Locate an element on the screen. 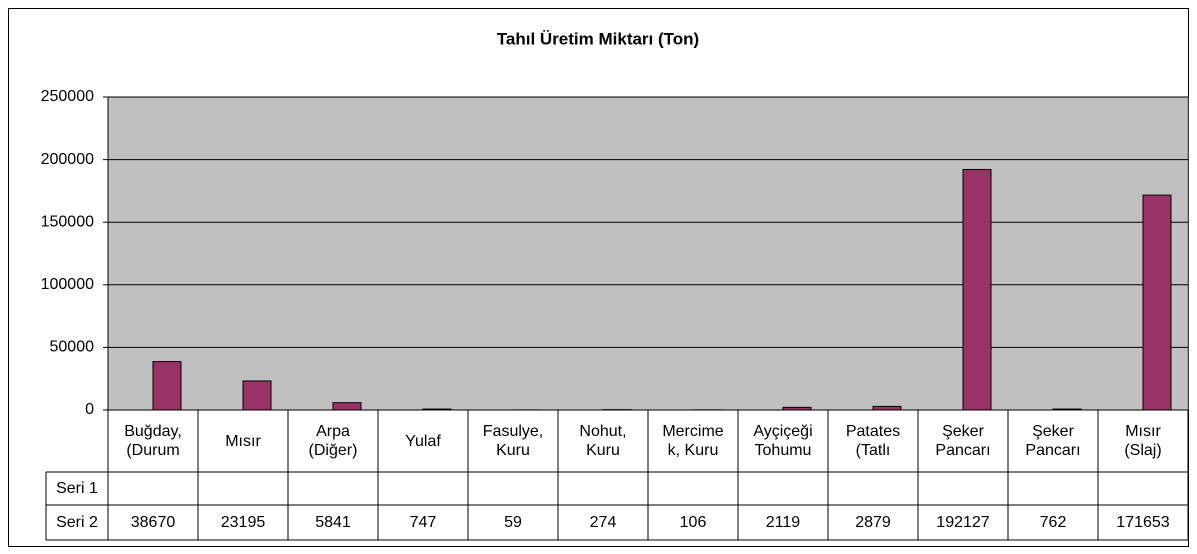 The width and height of the screenshot is (1197, 554). category-label-box: Ayçiçeği Tohumu is located at coordinates (783, 441).